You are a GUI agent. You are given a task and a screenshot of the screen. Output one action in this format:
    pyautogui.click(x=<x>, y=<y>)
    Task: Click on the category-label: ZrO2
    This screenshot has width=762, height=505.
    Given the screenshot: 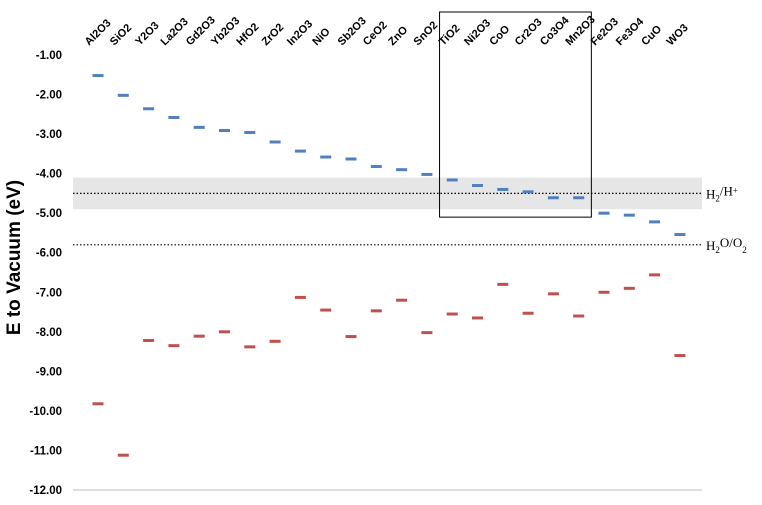 What is the action you would take?
    pyautogui.click(x=273, y=34)
    